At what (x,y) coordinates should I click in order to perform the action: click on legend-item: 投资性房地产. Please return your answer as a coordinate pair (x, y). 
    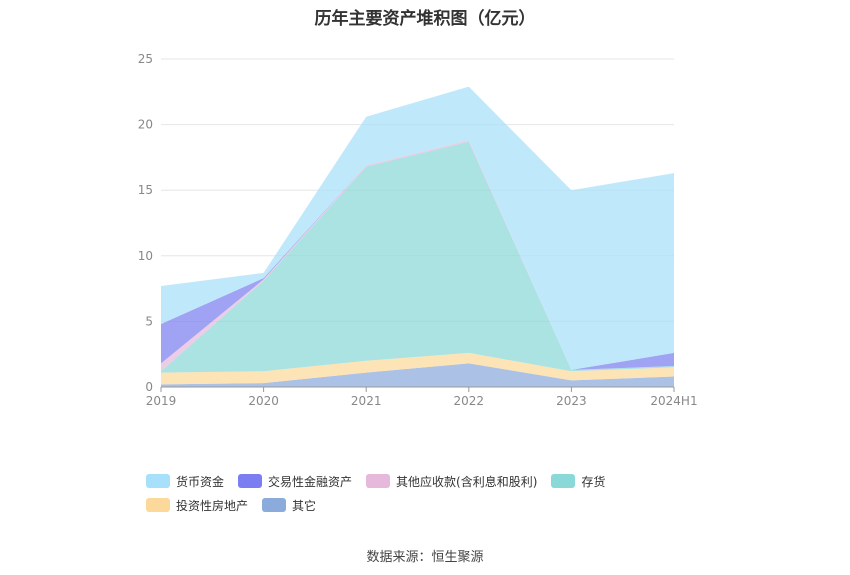
    Looking at the image, I should click on (197, 505).